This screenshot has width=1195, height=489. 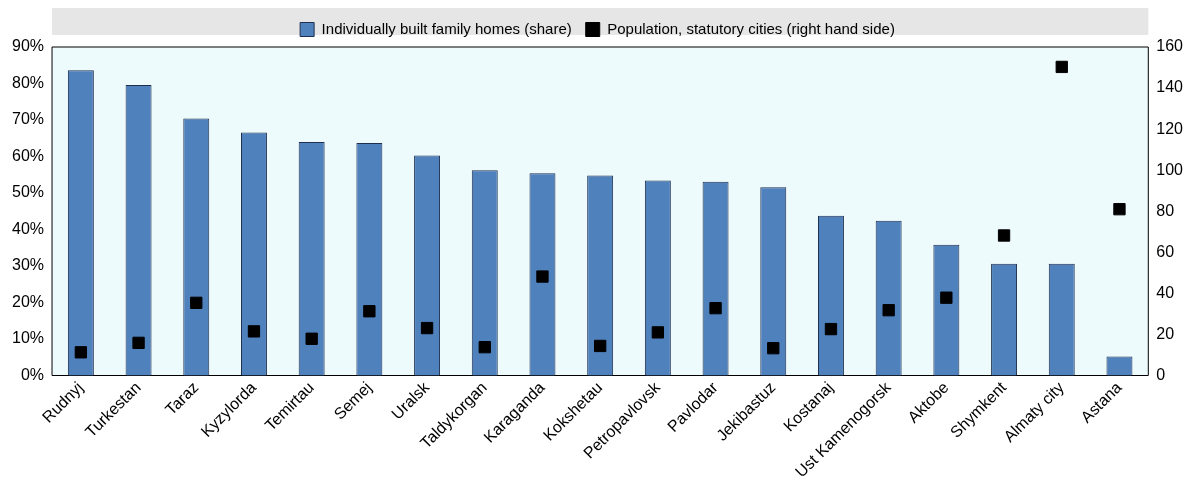 I want to click on y2-tick-label: 0, so click(x=1161, y=374).